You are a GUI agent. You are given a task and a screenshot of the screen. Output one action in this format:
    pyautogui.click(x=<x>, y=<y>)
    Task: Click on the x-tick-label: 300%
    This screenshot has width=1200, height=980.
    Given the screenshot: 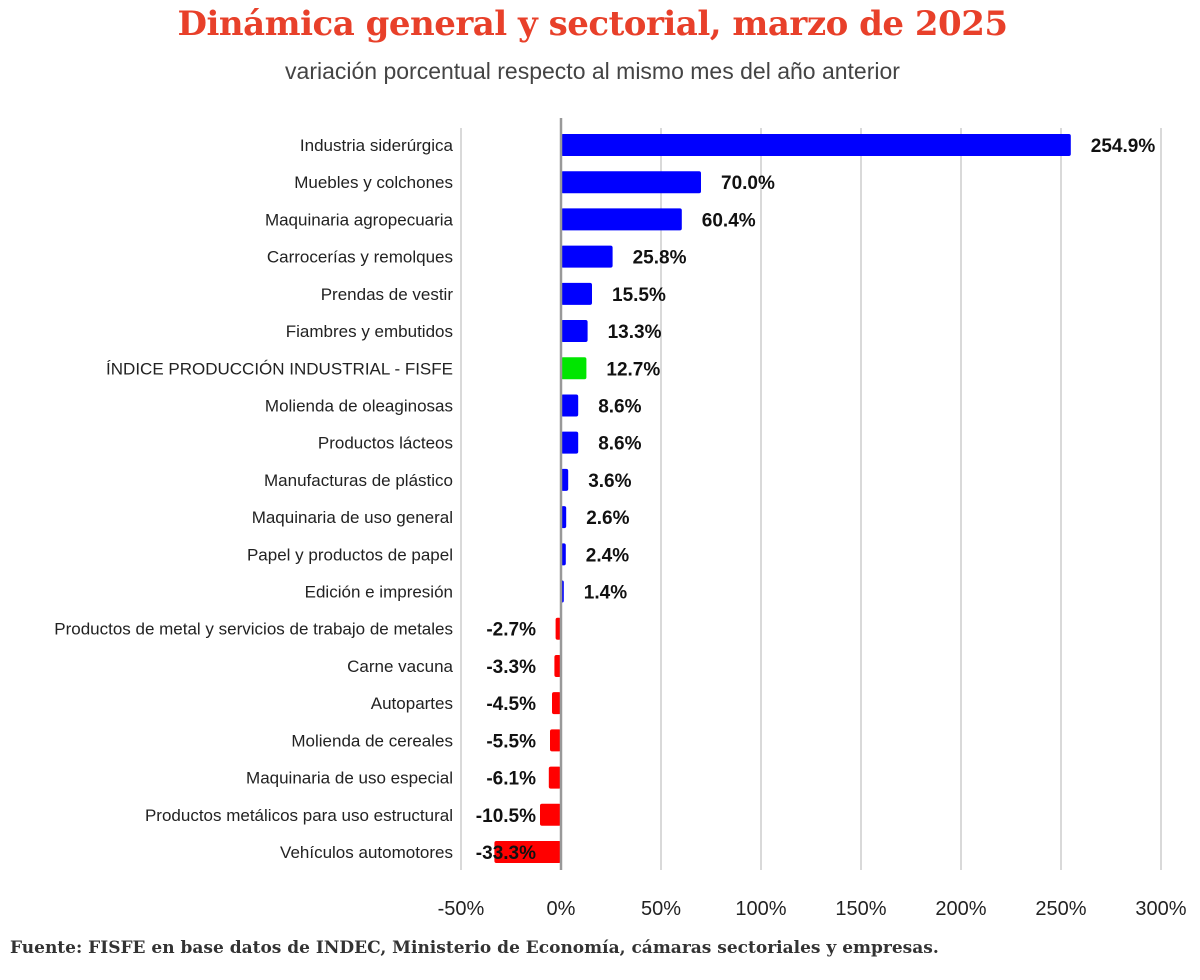 What is the action you would take?
    pyautogui.click(x=1160, y=909)
    